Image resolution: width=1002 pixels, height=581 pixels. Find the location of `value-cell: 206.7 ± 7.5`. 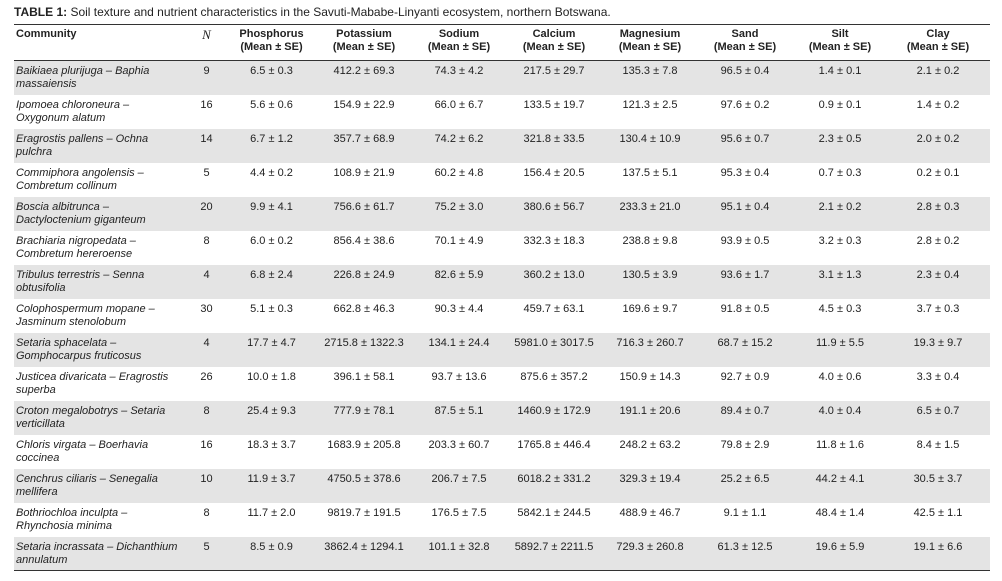

value-cell: 206.7 ± 7.5 is located at coordinates (459, 478).